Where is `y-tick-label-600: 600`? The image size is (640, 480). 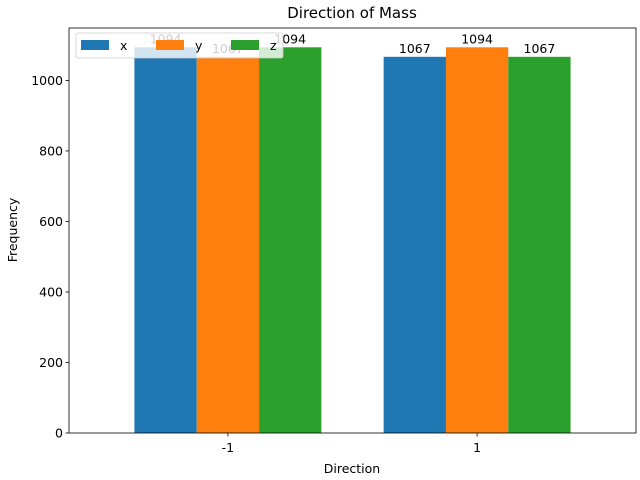
y-tick-label-600: 600 is located at coordinates (51, 221).